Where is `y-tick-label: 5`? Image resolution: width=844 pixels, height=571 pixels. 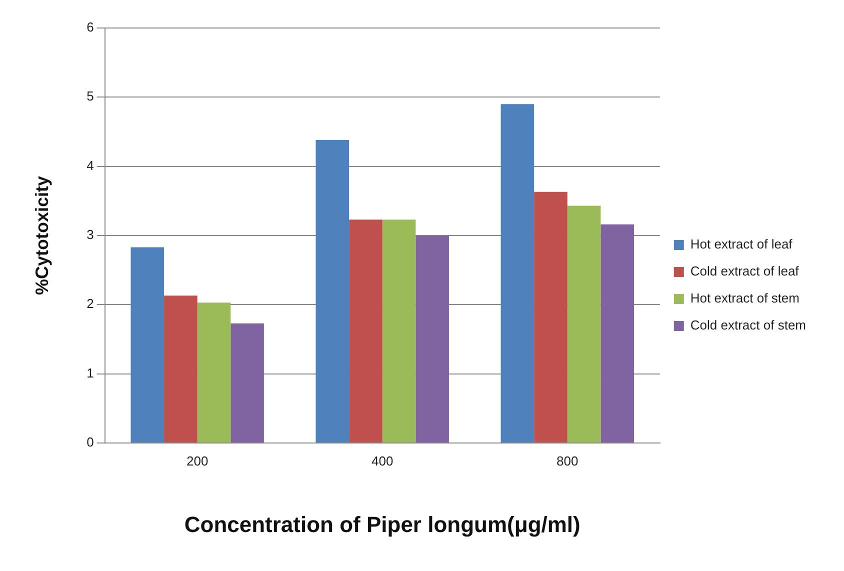 y-tick-label: 5 is located at coordinates (90, 96).